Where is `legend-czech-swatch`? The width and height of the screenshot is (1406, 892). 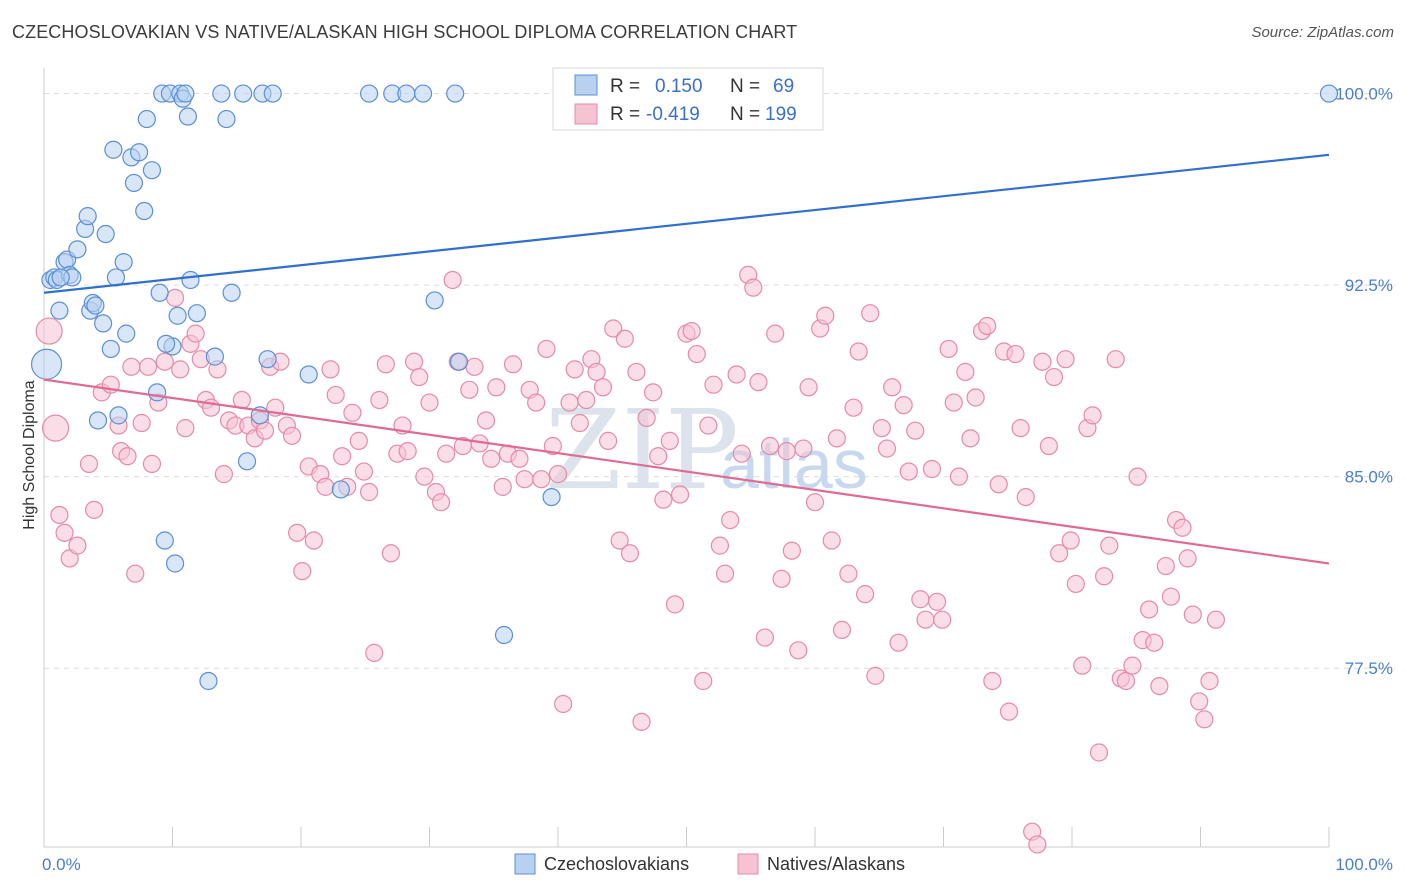 legend-czech-swatch is located at coordinates (525, 864).